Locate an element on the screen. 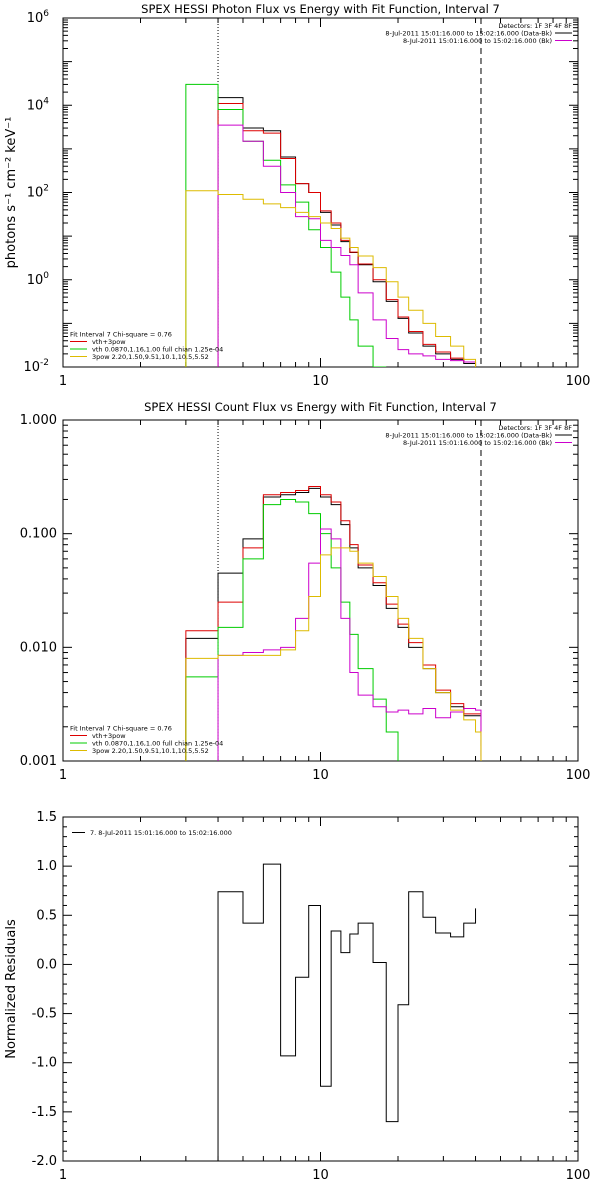 The width and height of the screenshot is (600, 1200). y-tick-label: -1.5 is located at coordinates (44, 1112).